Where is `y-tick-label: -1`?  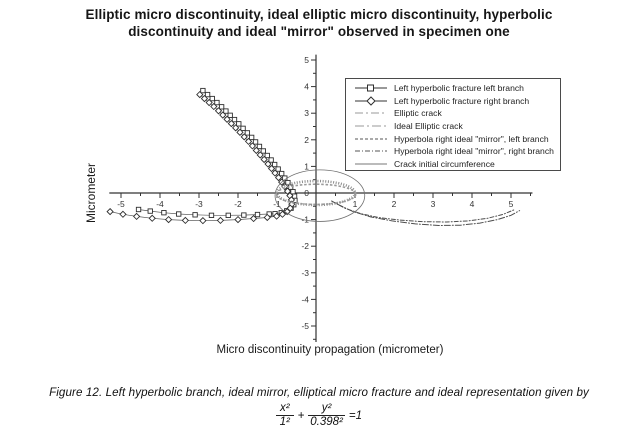
y-tick-label: -1 is located at coordinates (305, 220).